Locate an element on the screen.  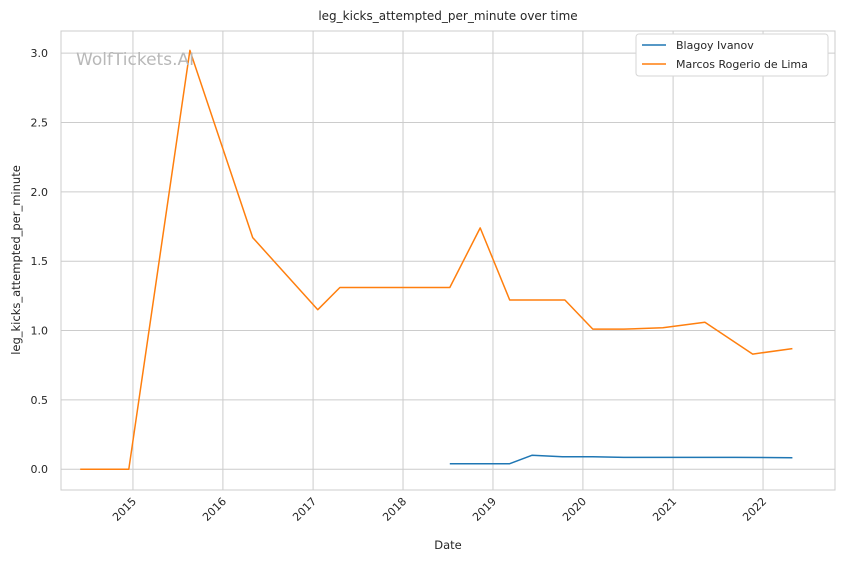
x-tick-label: 2018 is located at coordinates (394, 509).